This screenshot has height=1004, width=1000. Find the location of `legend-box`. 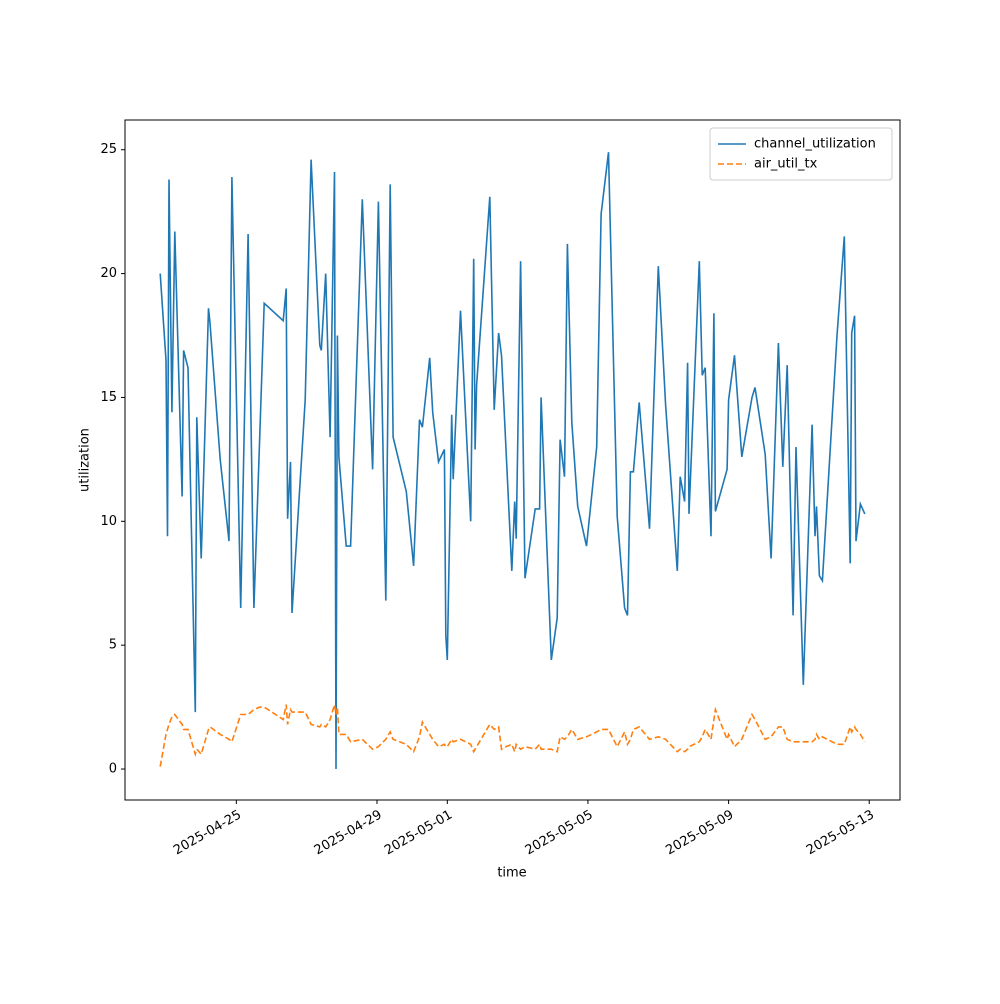

legend-box is located at coordinates (801, 154).